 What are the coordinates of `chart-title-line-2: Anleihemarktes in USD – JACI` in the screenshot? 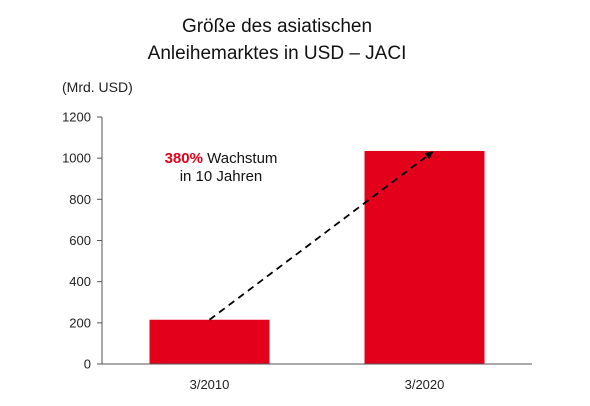 It's located at (277, 53).